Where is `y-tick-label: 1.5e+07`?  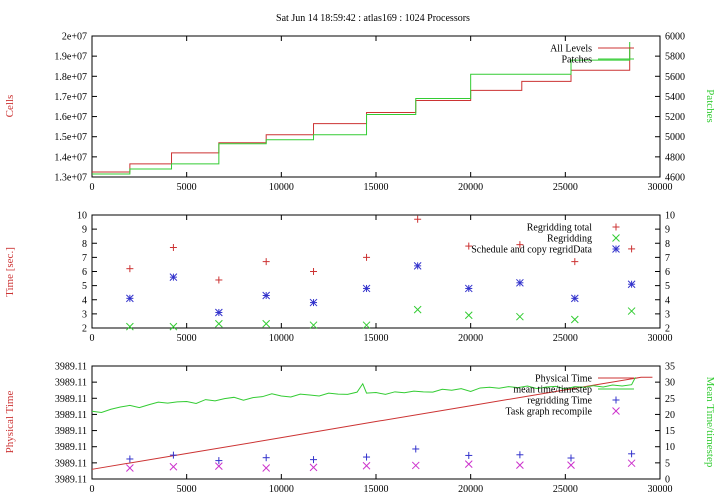
y-tick-label: 1.5e+07 is located at coordinates (70, 137).